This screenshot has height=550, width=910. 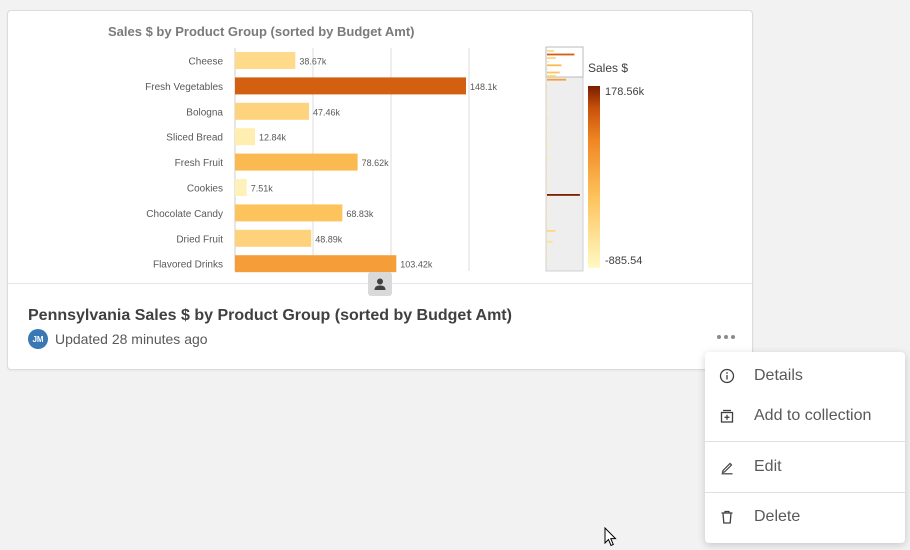 I want to click on category-label: Flavored Drinks, so click(x=188, y=265).